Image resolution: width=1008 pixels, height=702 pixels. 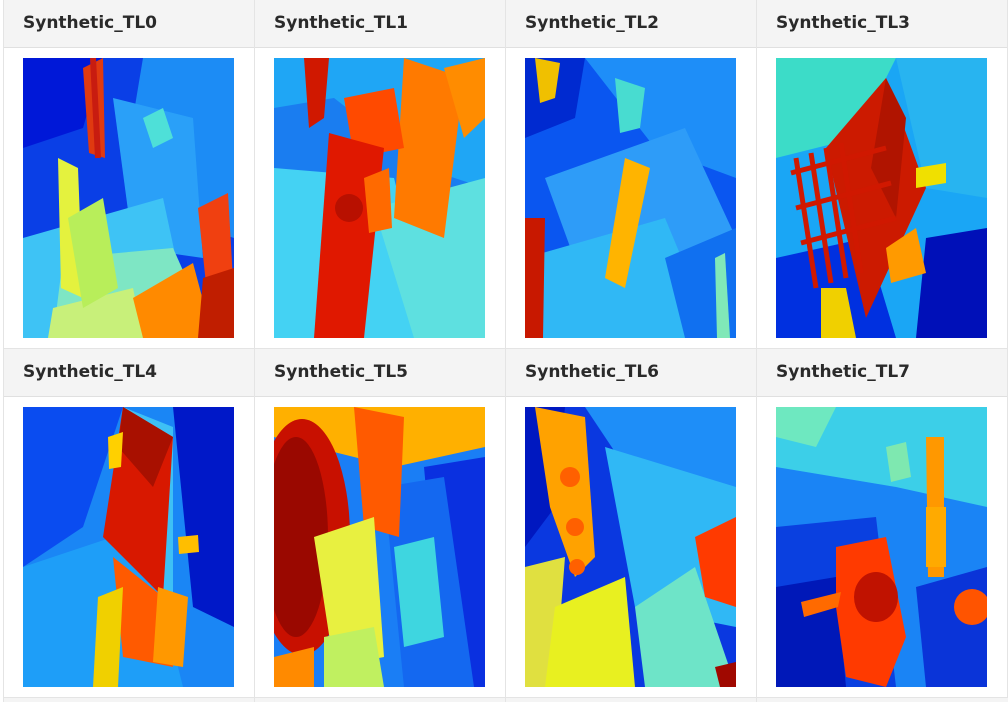 What do you see at coordinates (882, 24) in the screenshot?
I see `card-title: Synthetic_TL3` at bounding box center [882, 24].